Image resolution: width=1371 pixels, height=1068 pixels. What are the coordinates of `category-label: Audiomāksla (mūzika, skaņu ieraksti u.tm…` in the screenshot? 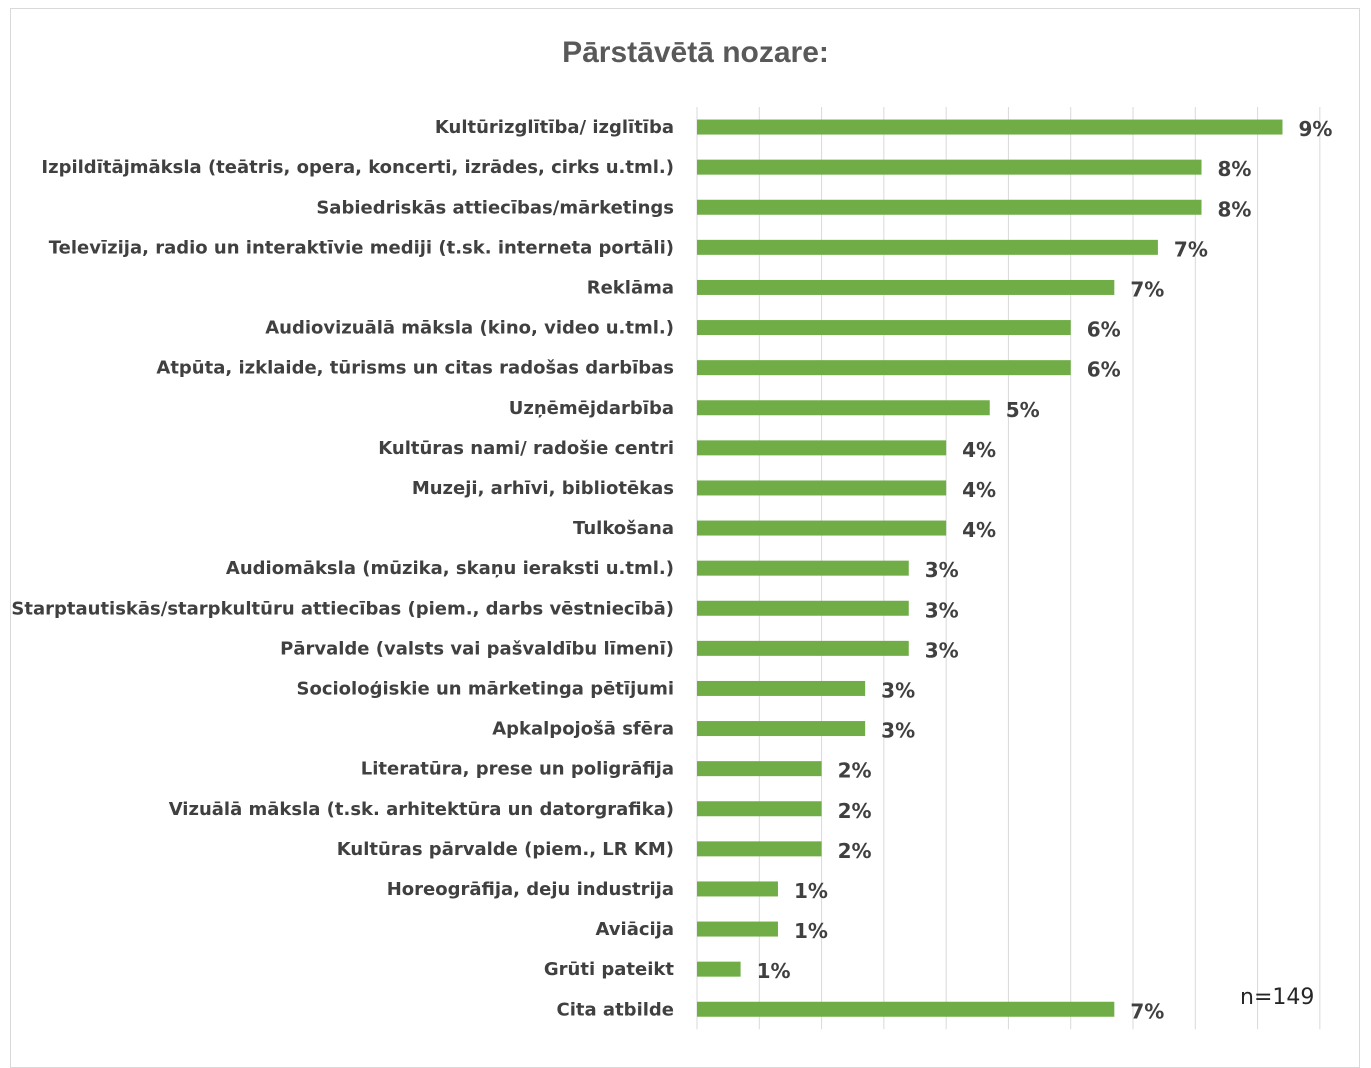 It's located at (450, 568).